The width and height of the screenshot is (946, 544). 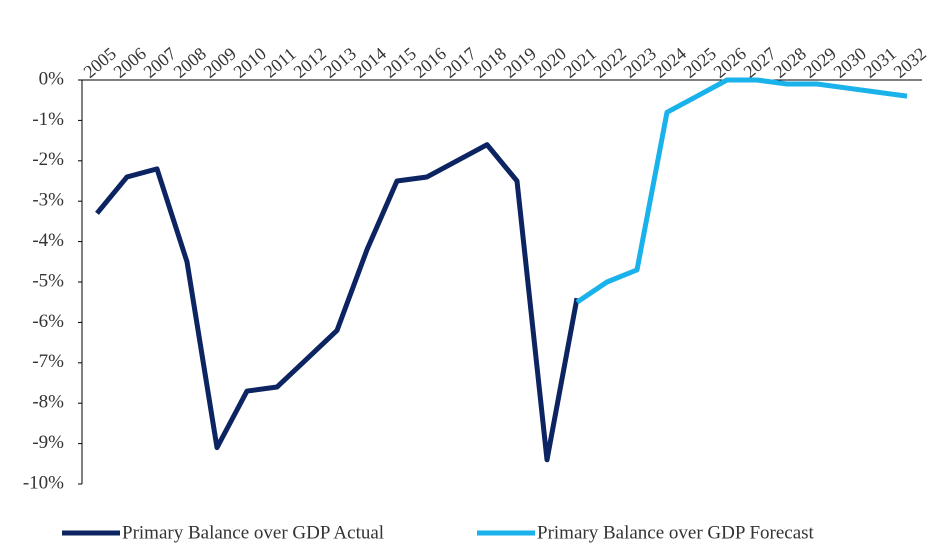 What do you see at coordinates (48, 321) in the screenshot?
I see `y-tick-label: -6%` at bounding box center [48, 321].